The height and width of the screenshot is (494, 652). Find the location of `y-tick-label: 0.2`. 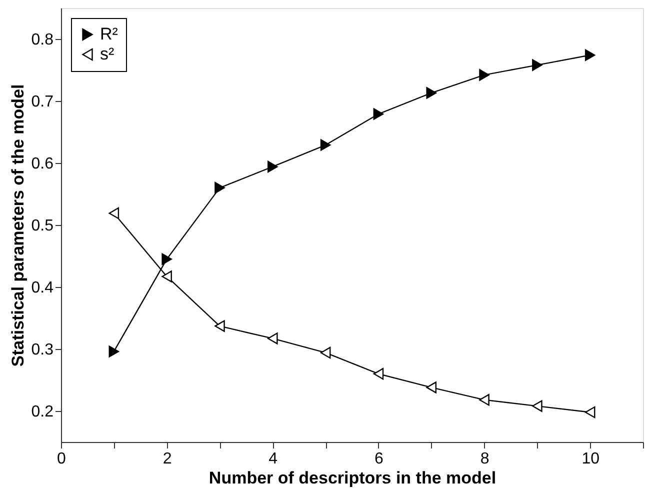

y-tick-label: 0.2 is located at coordinates (42, 412).